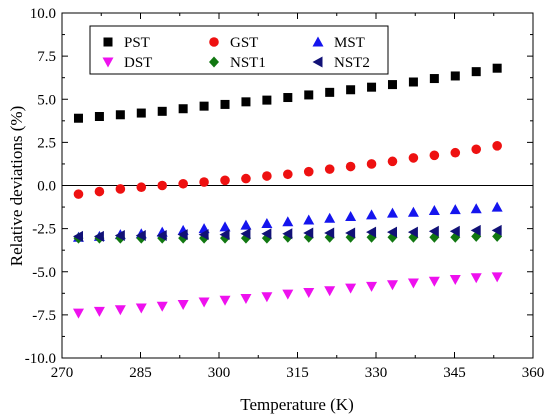  I want to click on series-dst, so click(287, 295).